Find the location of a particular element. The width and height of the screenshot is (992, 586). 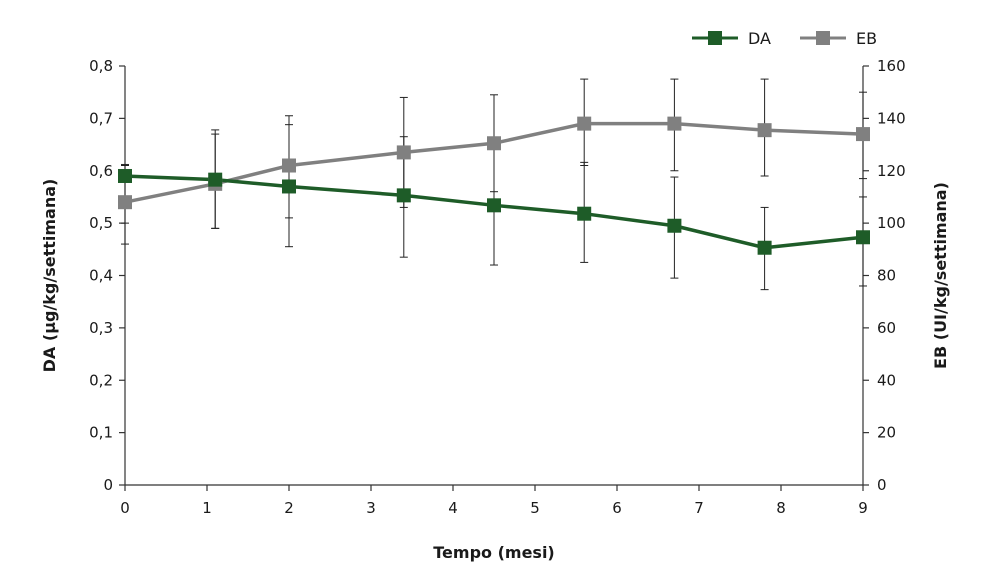

left-y-tick-label: 0,3 is located at coordinates (101, 328).